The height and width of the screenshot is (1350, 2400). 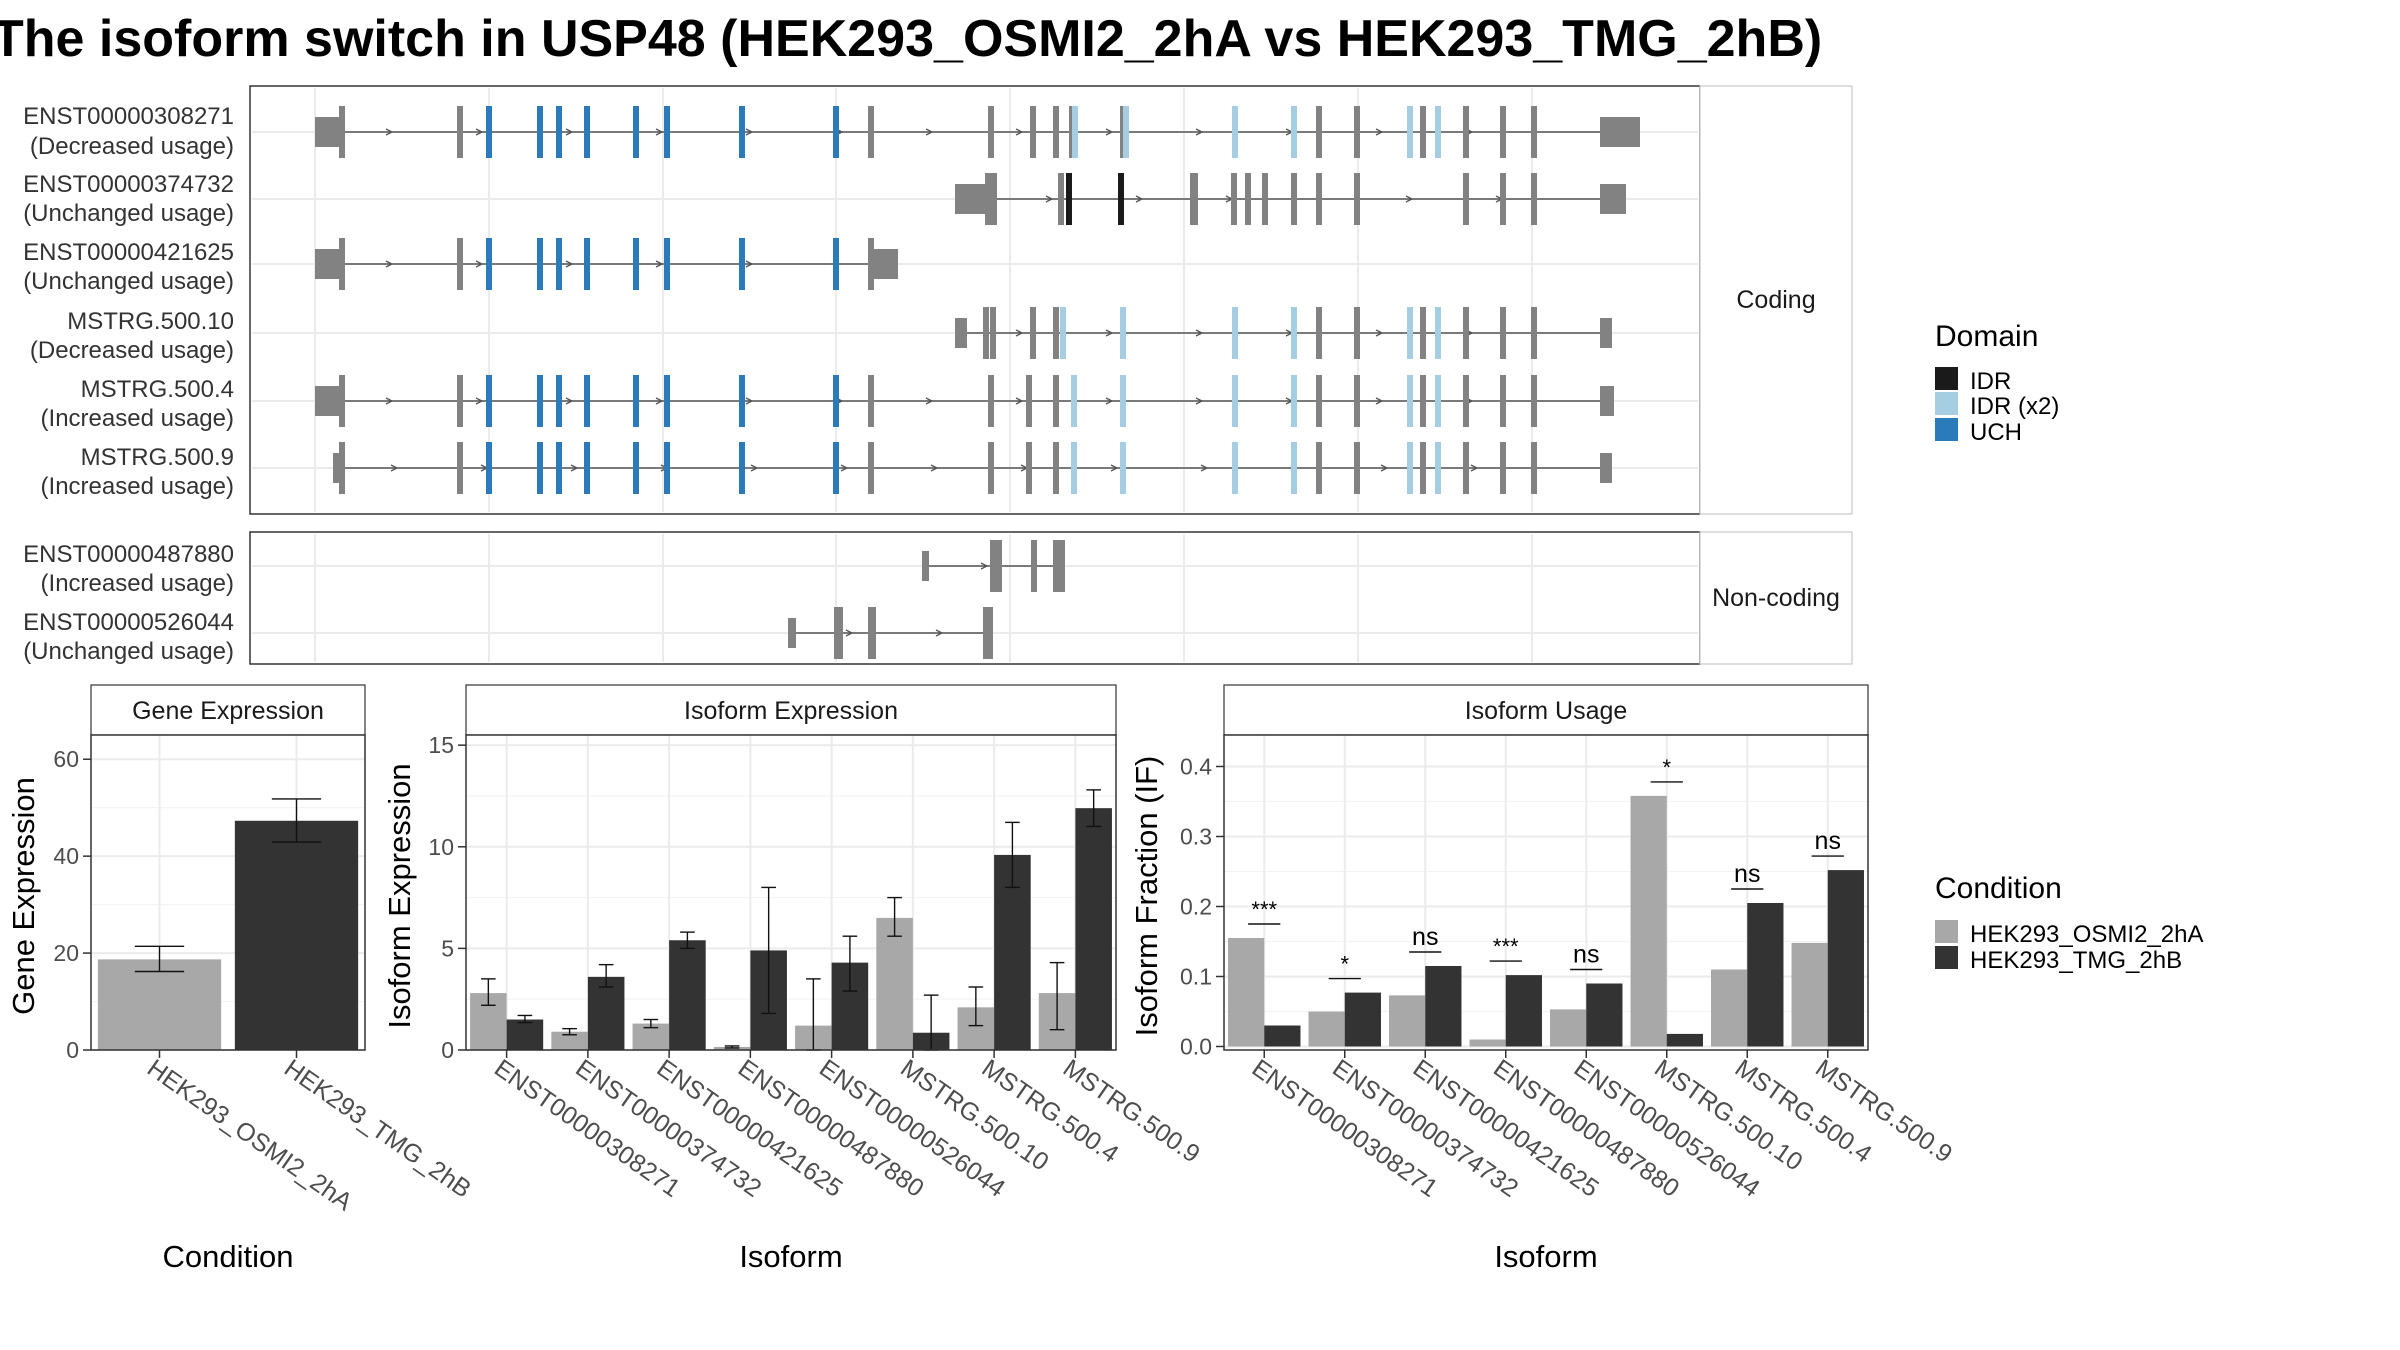 What do you see at coordinates (1946, 931) in the screenshot?
I see `legend-swatch-cond-a` at bounding box center [1946, 931].